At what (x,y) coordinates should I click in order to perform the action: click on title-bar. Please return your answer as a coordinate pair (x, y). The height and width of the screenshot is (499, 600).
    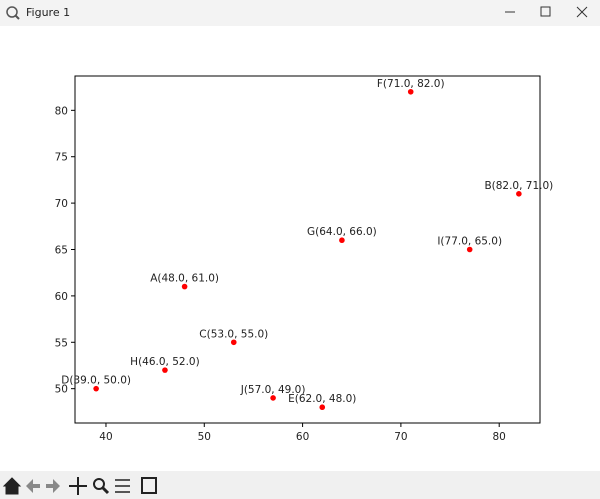
    Looking at the image, I should click on (300, 13).